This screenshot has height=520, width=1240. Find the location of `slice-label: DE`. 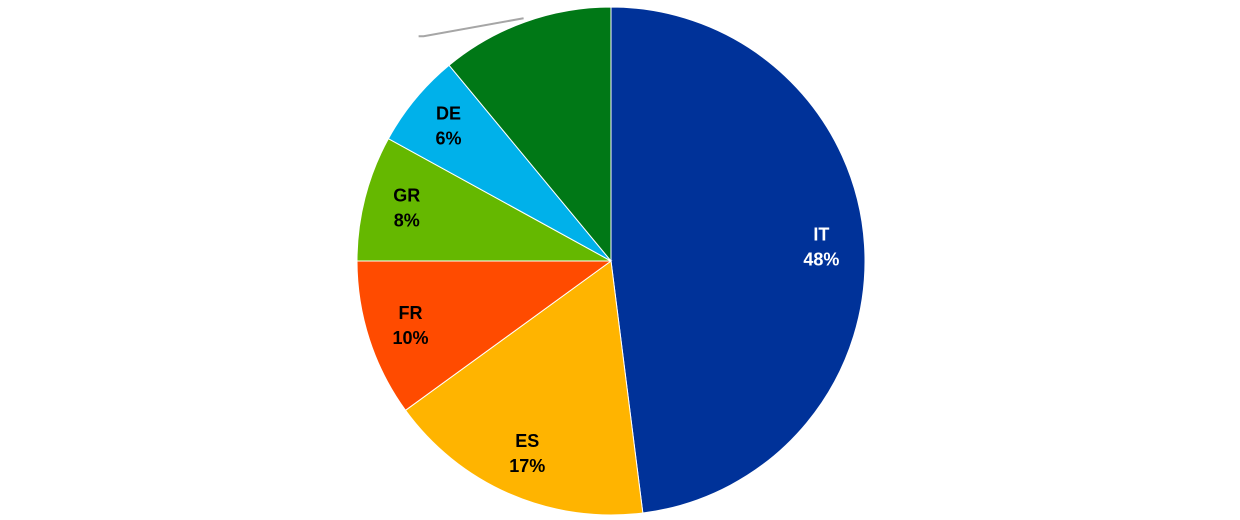

slice-label: DE is located at coordinates (448, 113).